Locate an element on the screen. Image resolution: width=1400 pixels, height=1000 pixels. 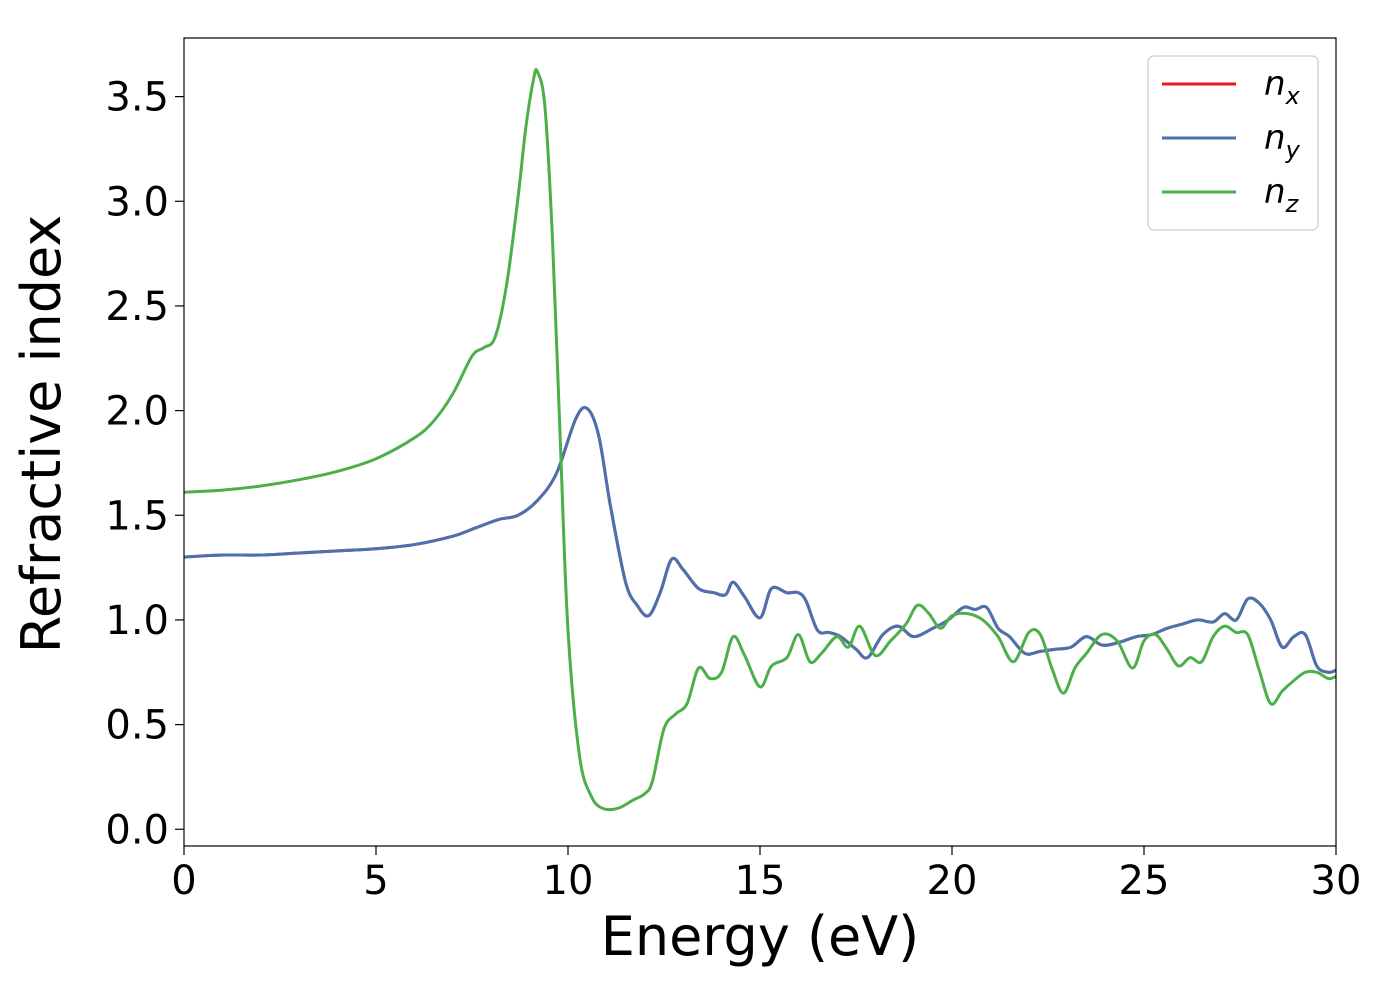
y-tick-label: 3.0 is located at coordinates (137, 202).